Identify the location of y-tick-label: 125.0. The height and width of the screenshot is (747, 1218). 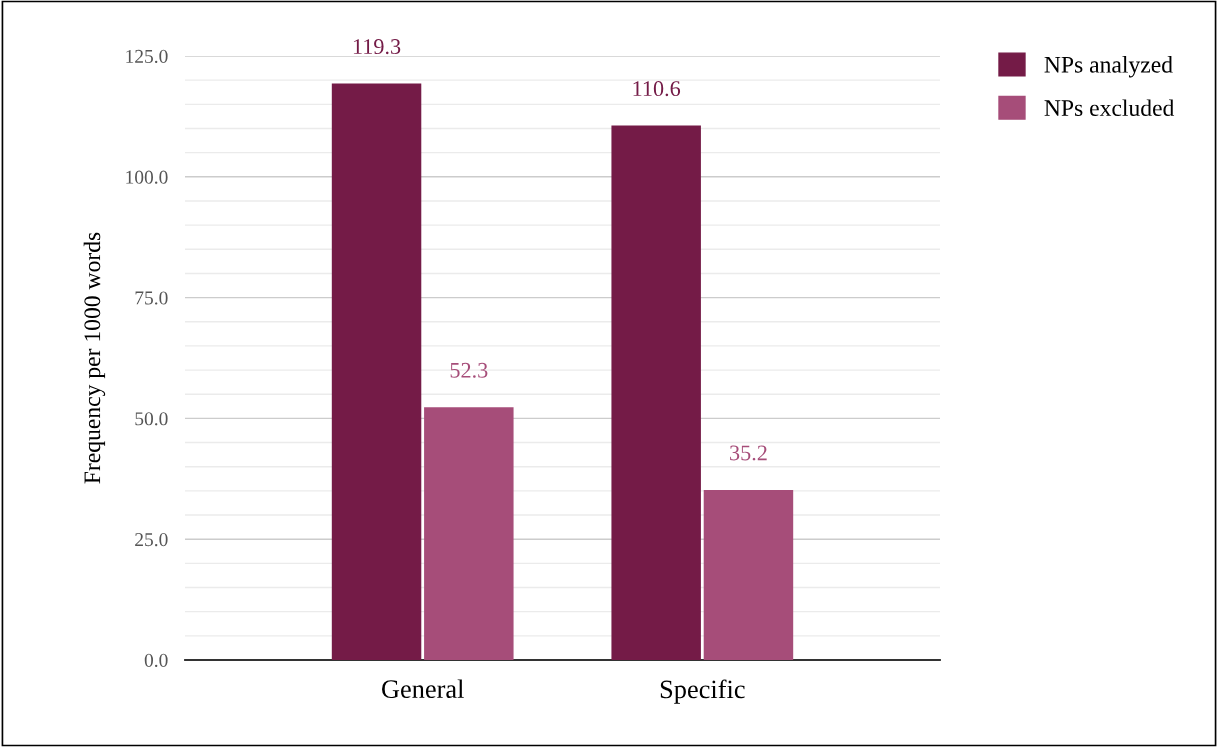
(147, 56).